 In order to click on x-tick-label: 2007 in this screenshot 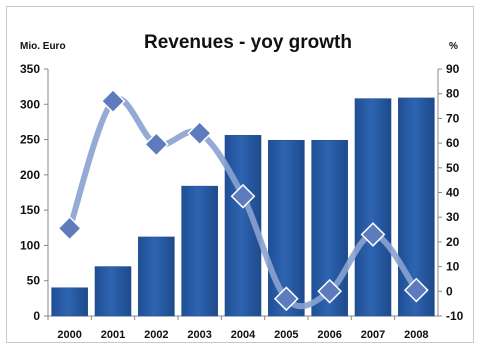, I will do `click(373, 335)`.